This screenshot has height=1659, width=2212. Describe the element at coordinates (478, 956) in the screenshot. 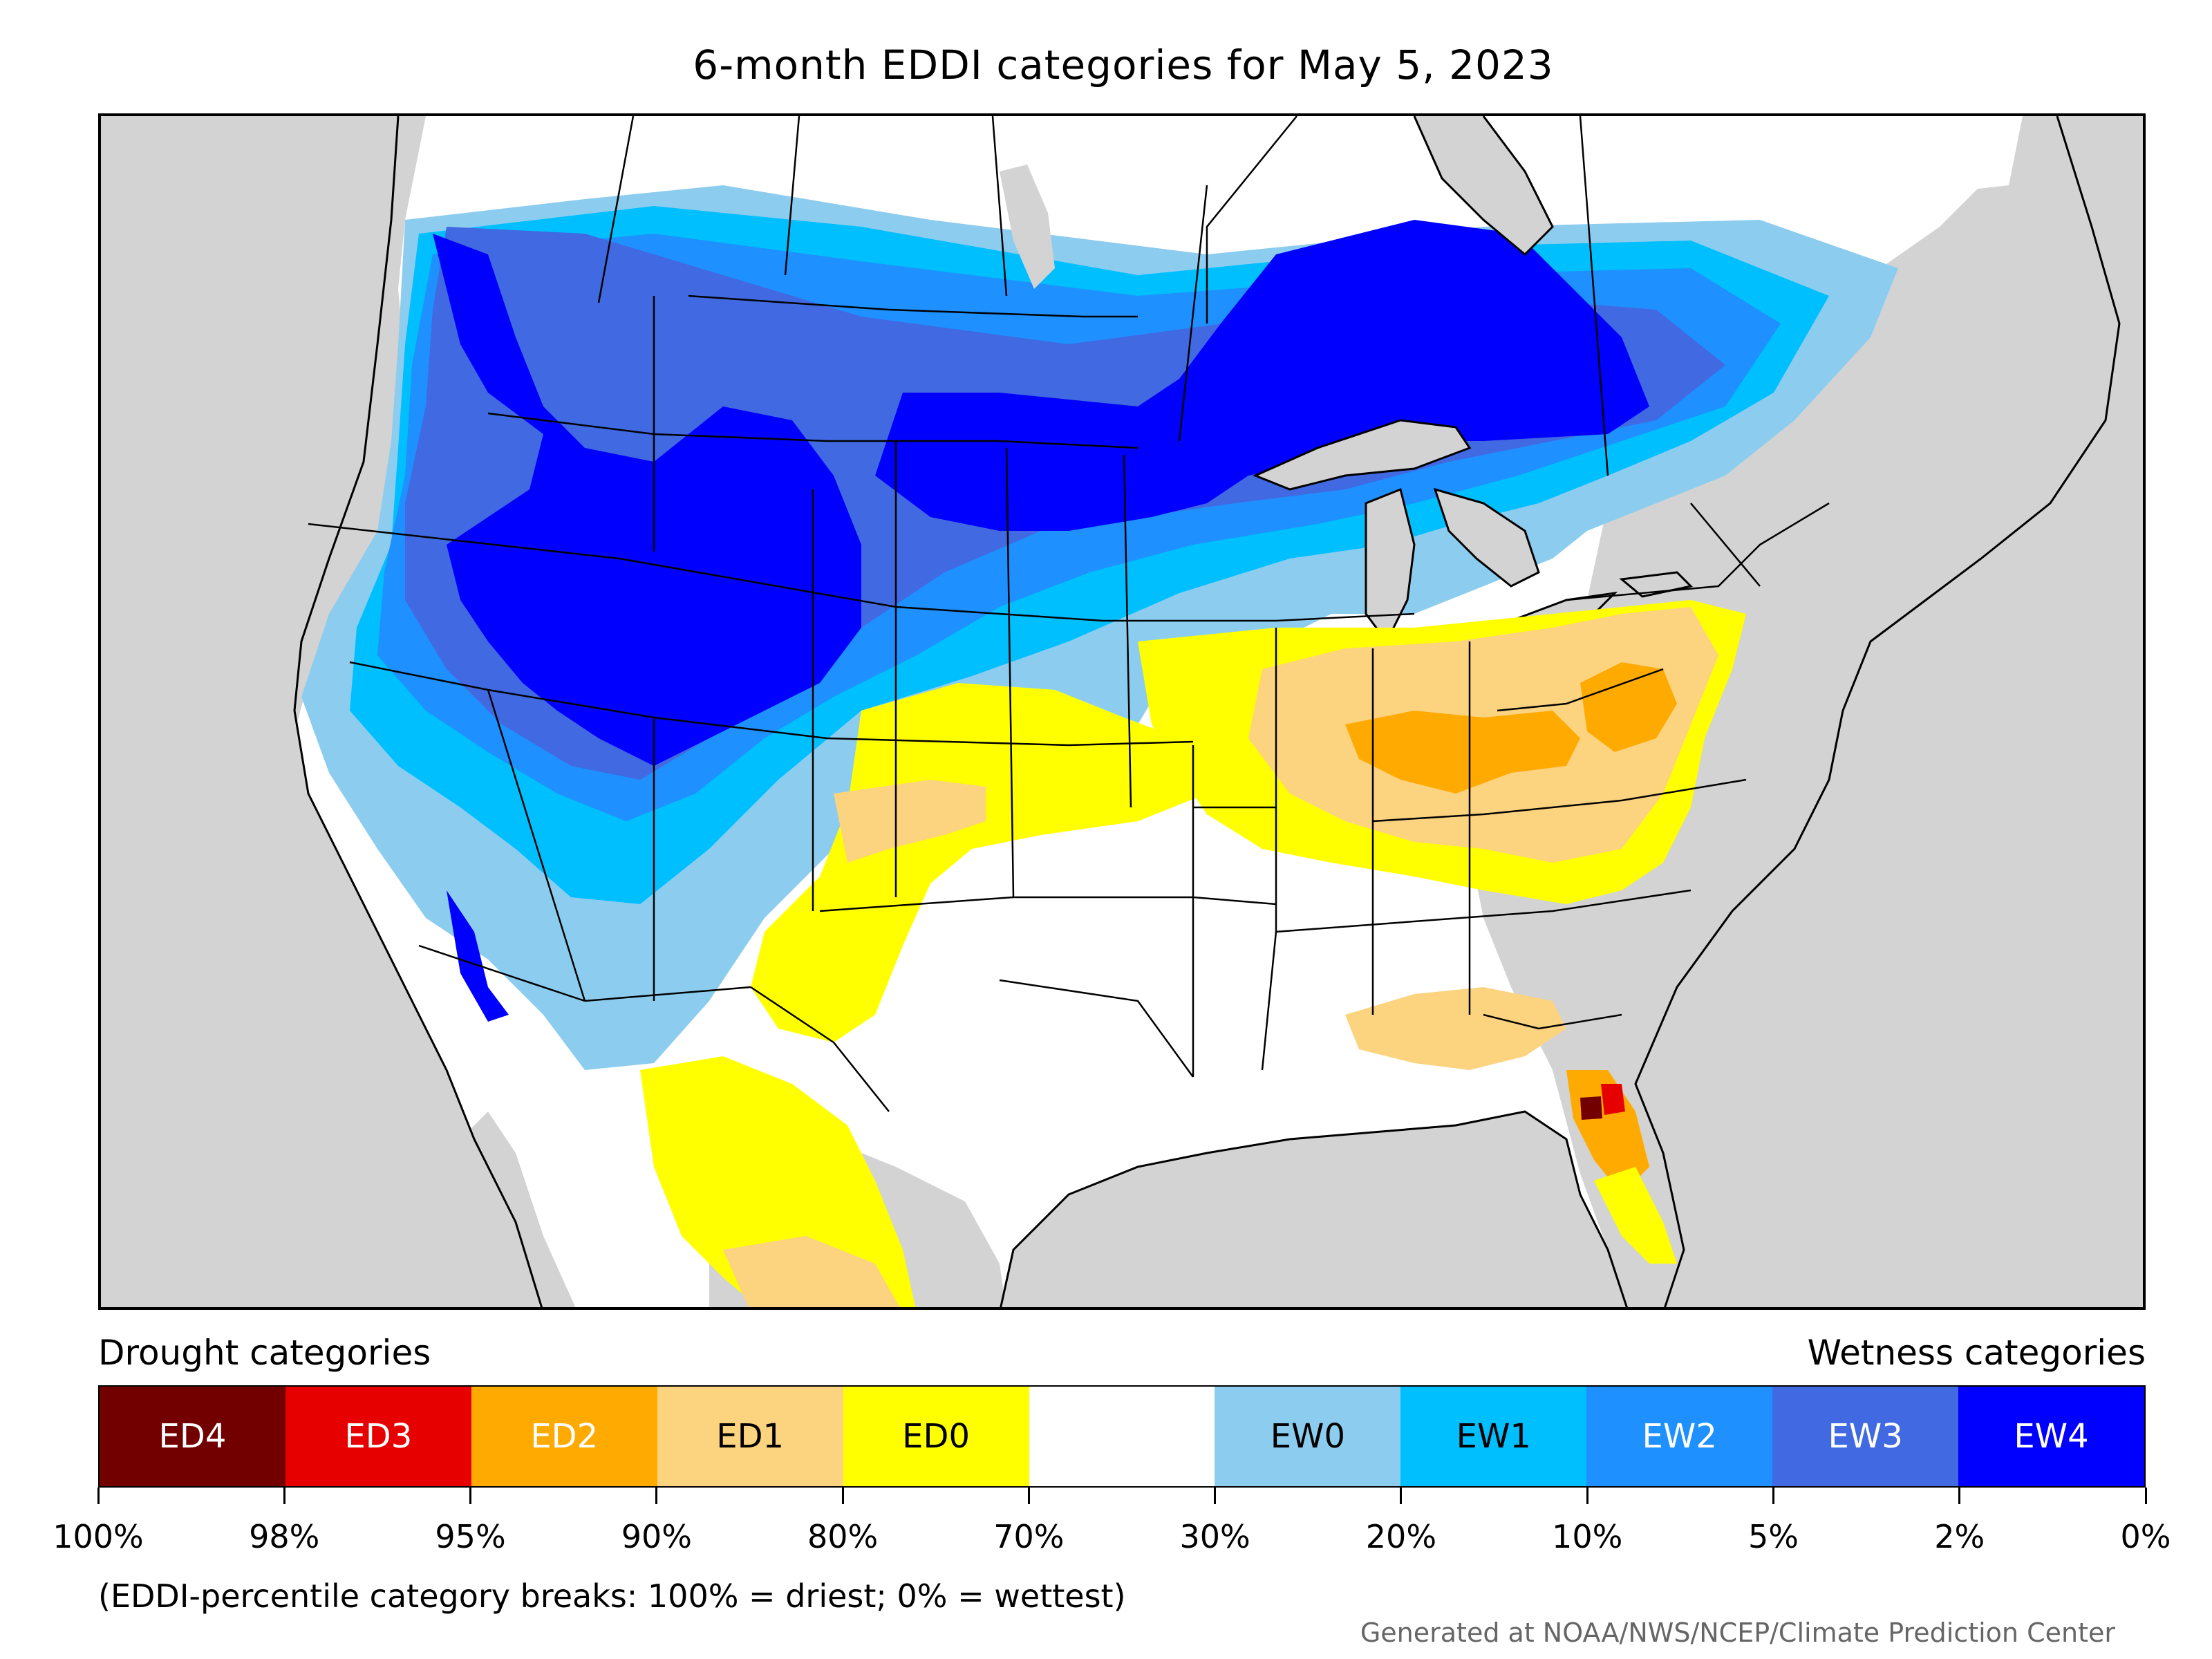

I see `region-ew4-coast` at that location.